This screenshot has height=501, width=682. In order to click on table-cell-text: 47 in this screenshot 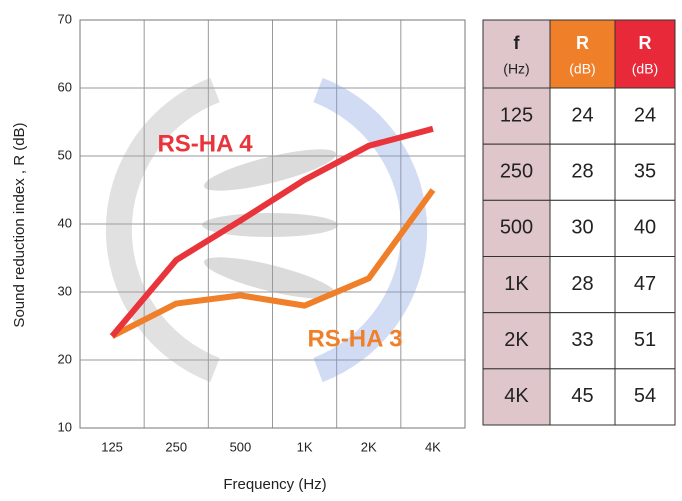, I will do `click(645, 284)`.